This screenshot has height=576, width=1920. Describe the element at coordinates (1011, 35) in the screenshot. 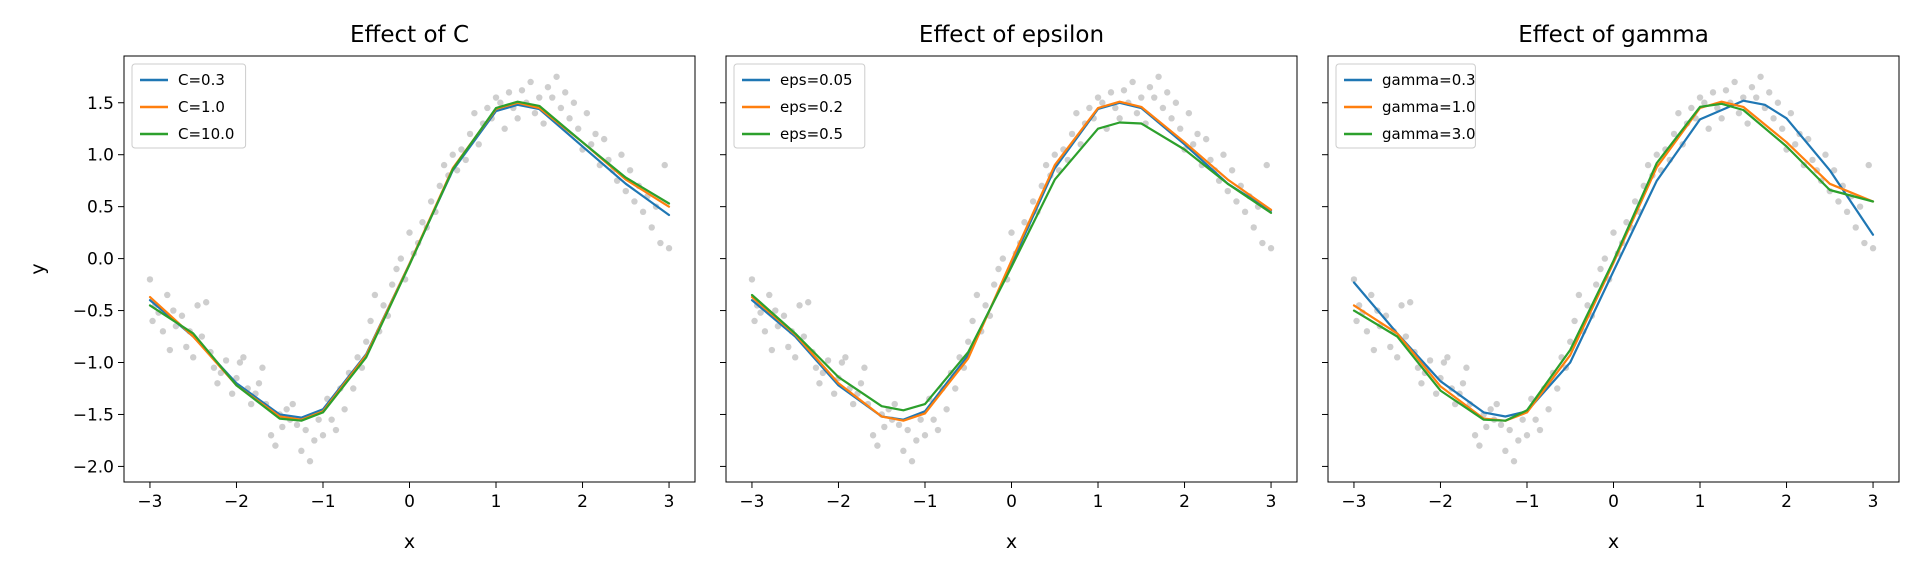

I see `subplot-title-epsilon: Effect of epsilon` at that location.